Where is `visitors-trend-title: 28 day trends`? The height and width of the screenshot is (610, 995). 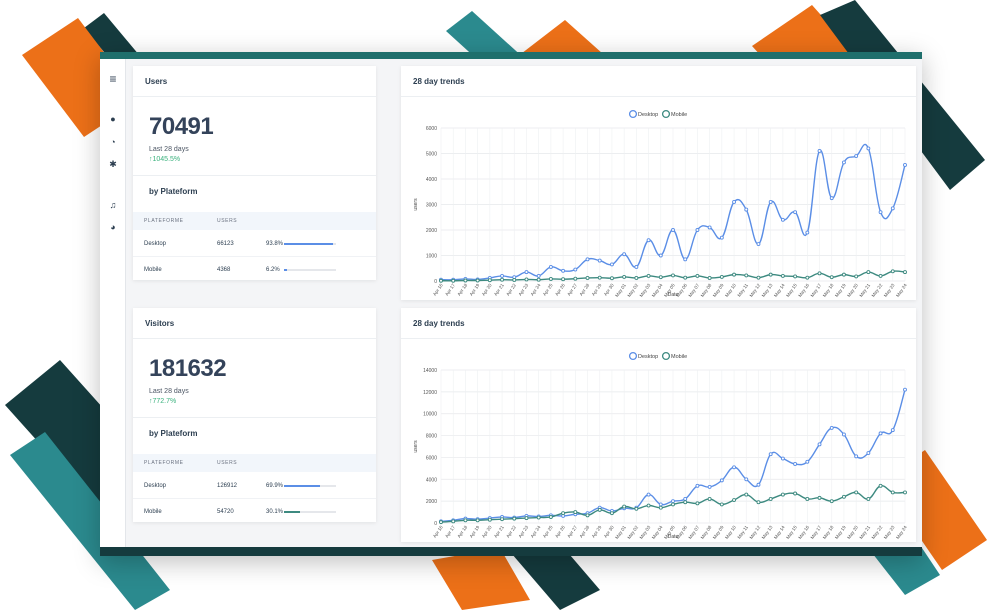
visitors-trend-title: 28 day trends is located at coordinates (439, 323).